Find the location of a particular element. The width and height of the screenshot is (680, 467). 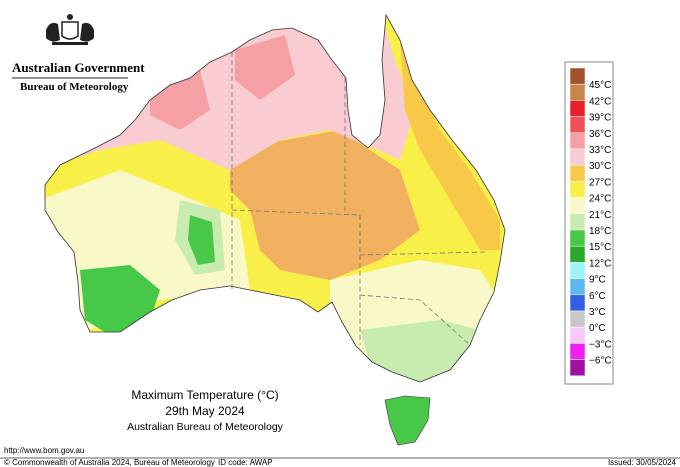

map-title: Maximum Temperature (°C) is located at coordinates (204, 395).